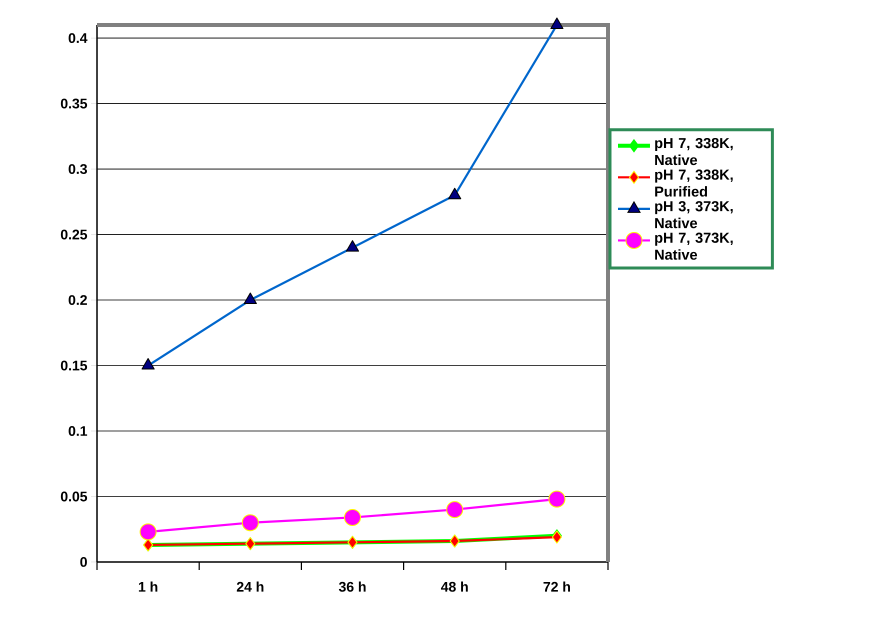 Image resolution: width=872 pixels, height=620 pixels. Describe the element at coordinates (454, 587) in the screenshot. I see `x-tick-label: 48 h` at that location.